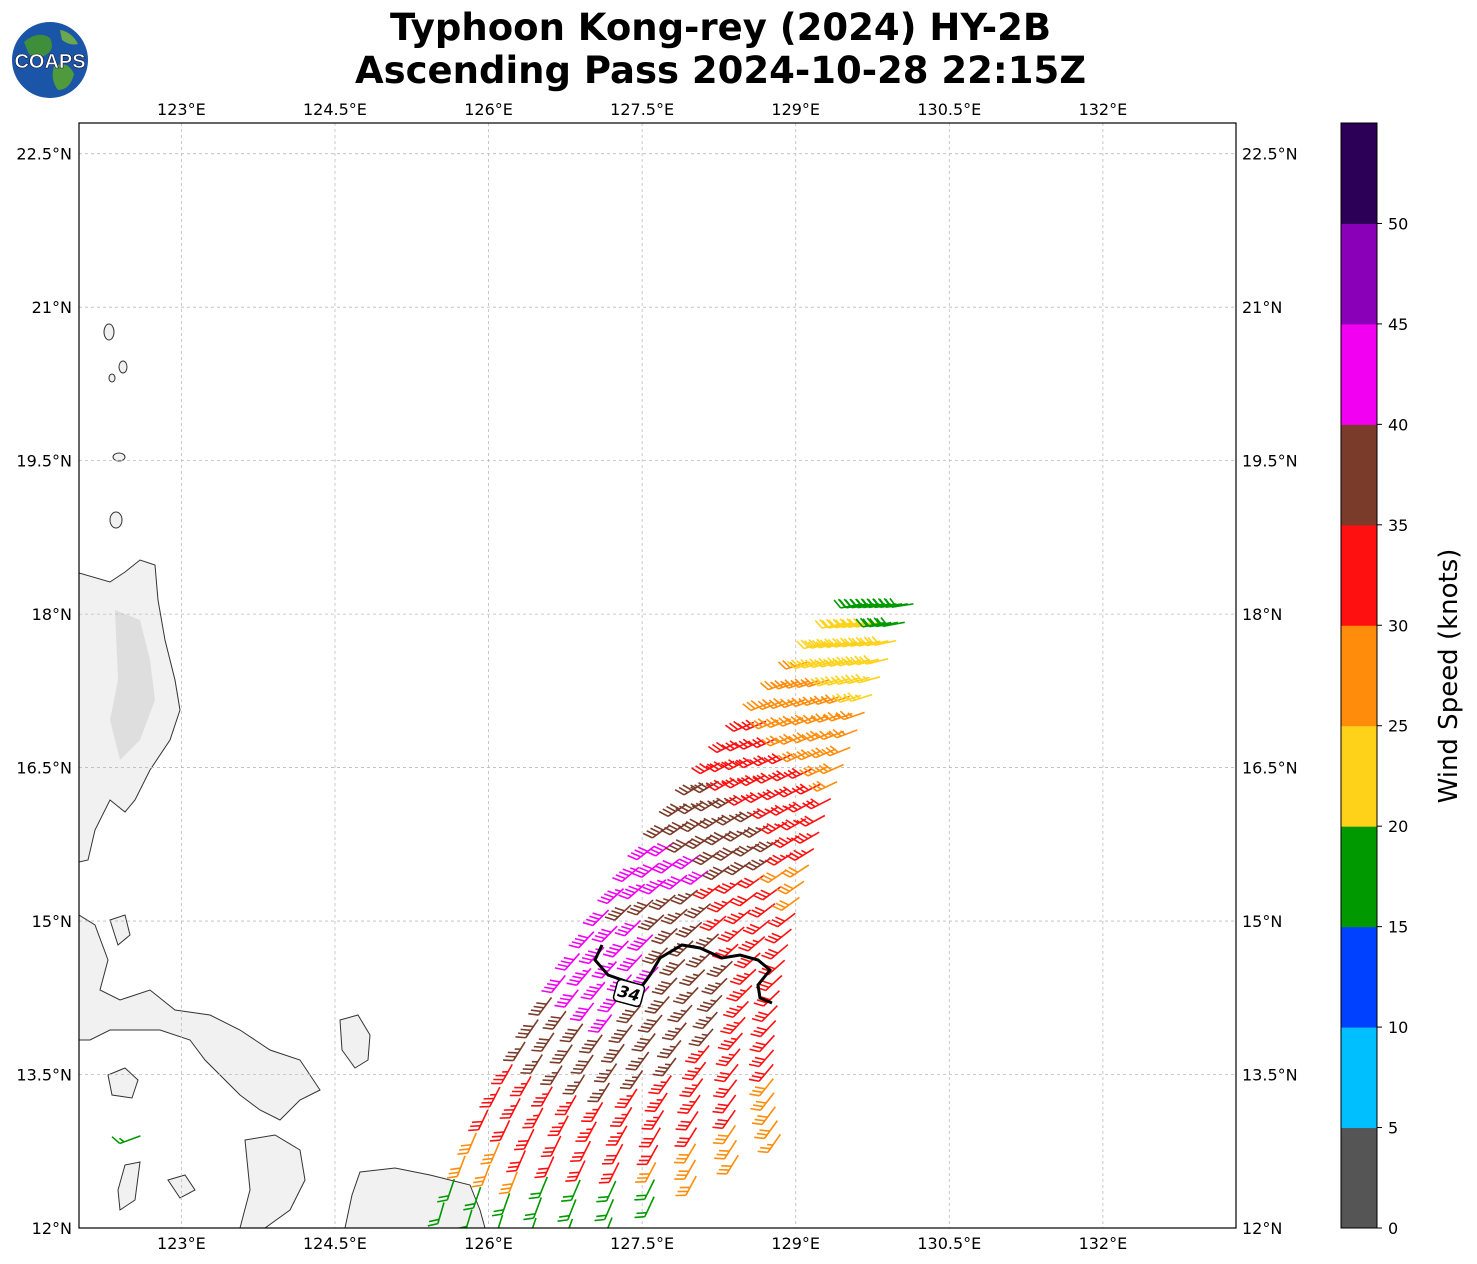 The image size is (1477, 1264). What do you see at coordinates (488, 1243) in the screenshot?
I see `lon-tick-bottom: 126°E` at bounding box center [488, 1243].